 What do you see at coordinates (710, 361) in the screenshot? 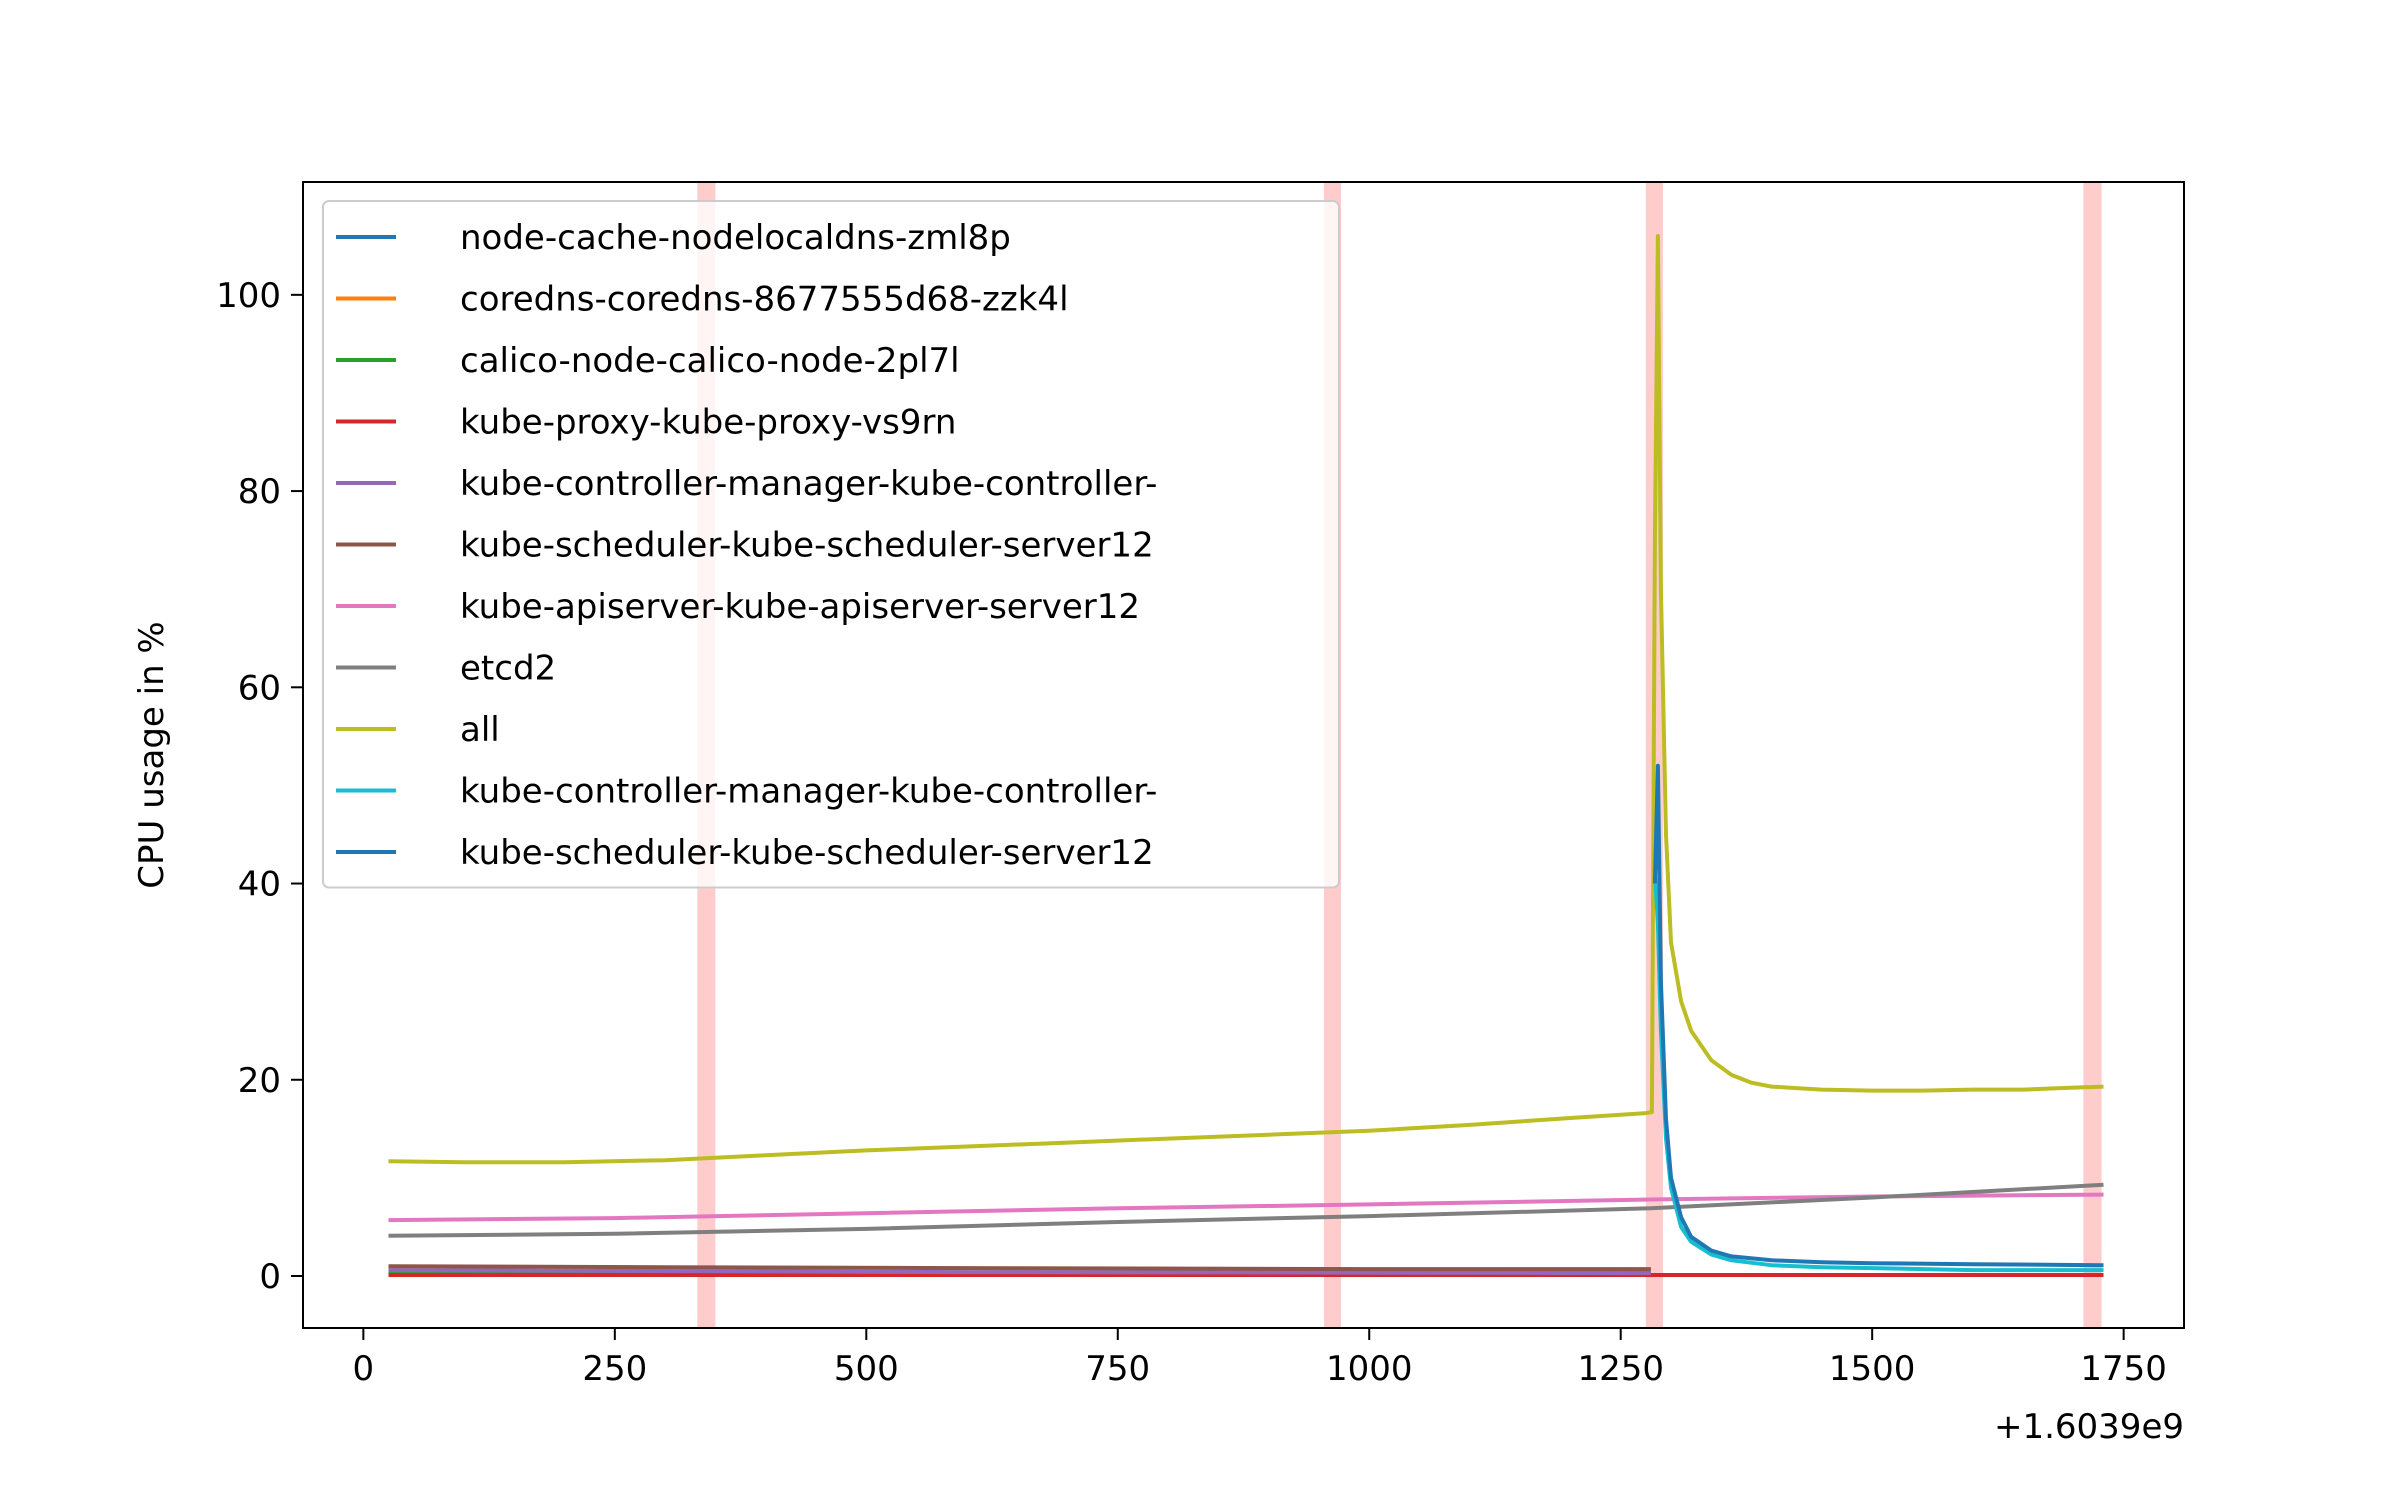
I see `legend-label: calico-node-calico-node-2pl7l` at bounding box center [710, 361].